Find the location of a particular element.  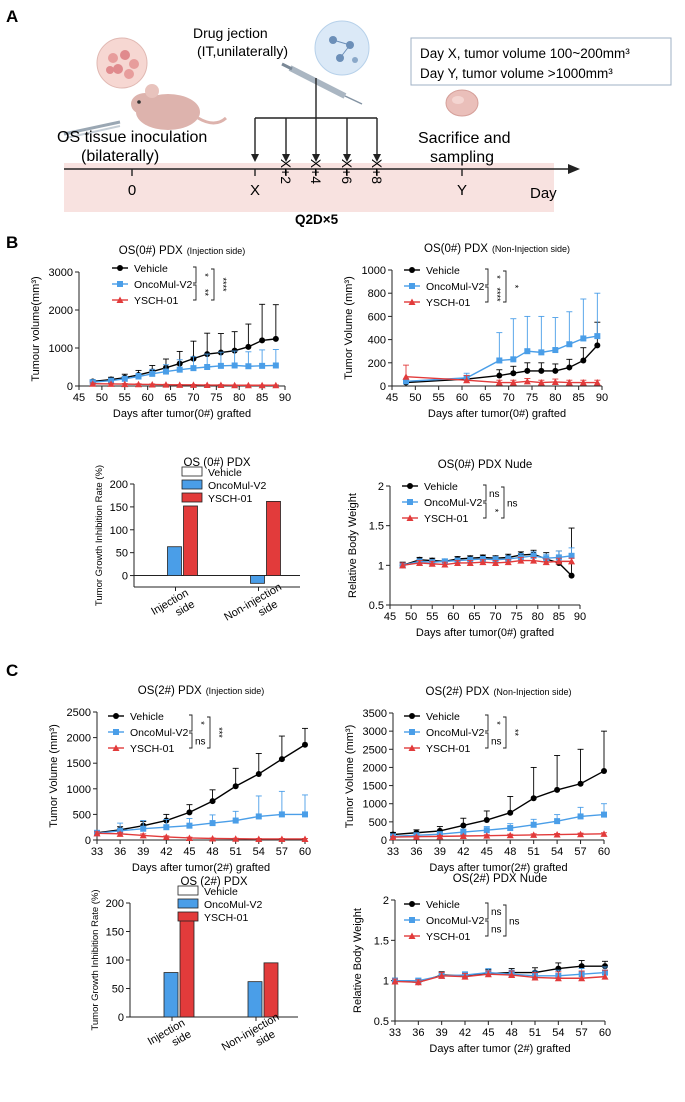

y-tick-label: 3500 is located at coordinates (375, 714).